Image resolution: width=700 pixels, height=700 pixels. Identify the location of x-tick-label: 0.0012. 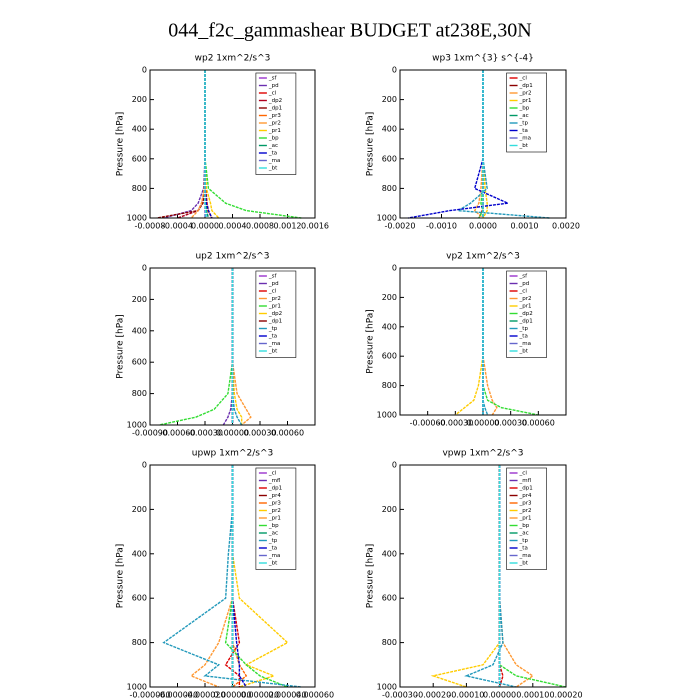
(288, 226).